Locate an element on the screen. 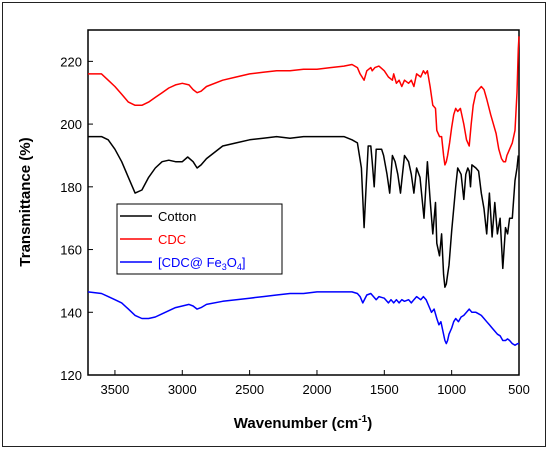 Image resolution: width=550 pixels, height=451 pixels. legend-label-cdc-fe3o4-sub1: 3 is located at coordinates (224, 267).